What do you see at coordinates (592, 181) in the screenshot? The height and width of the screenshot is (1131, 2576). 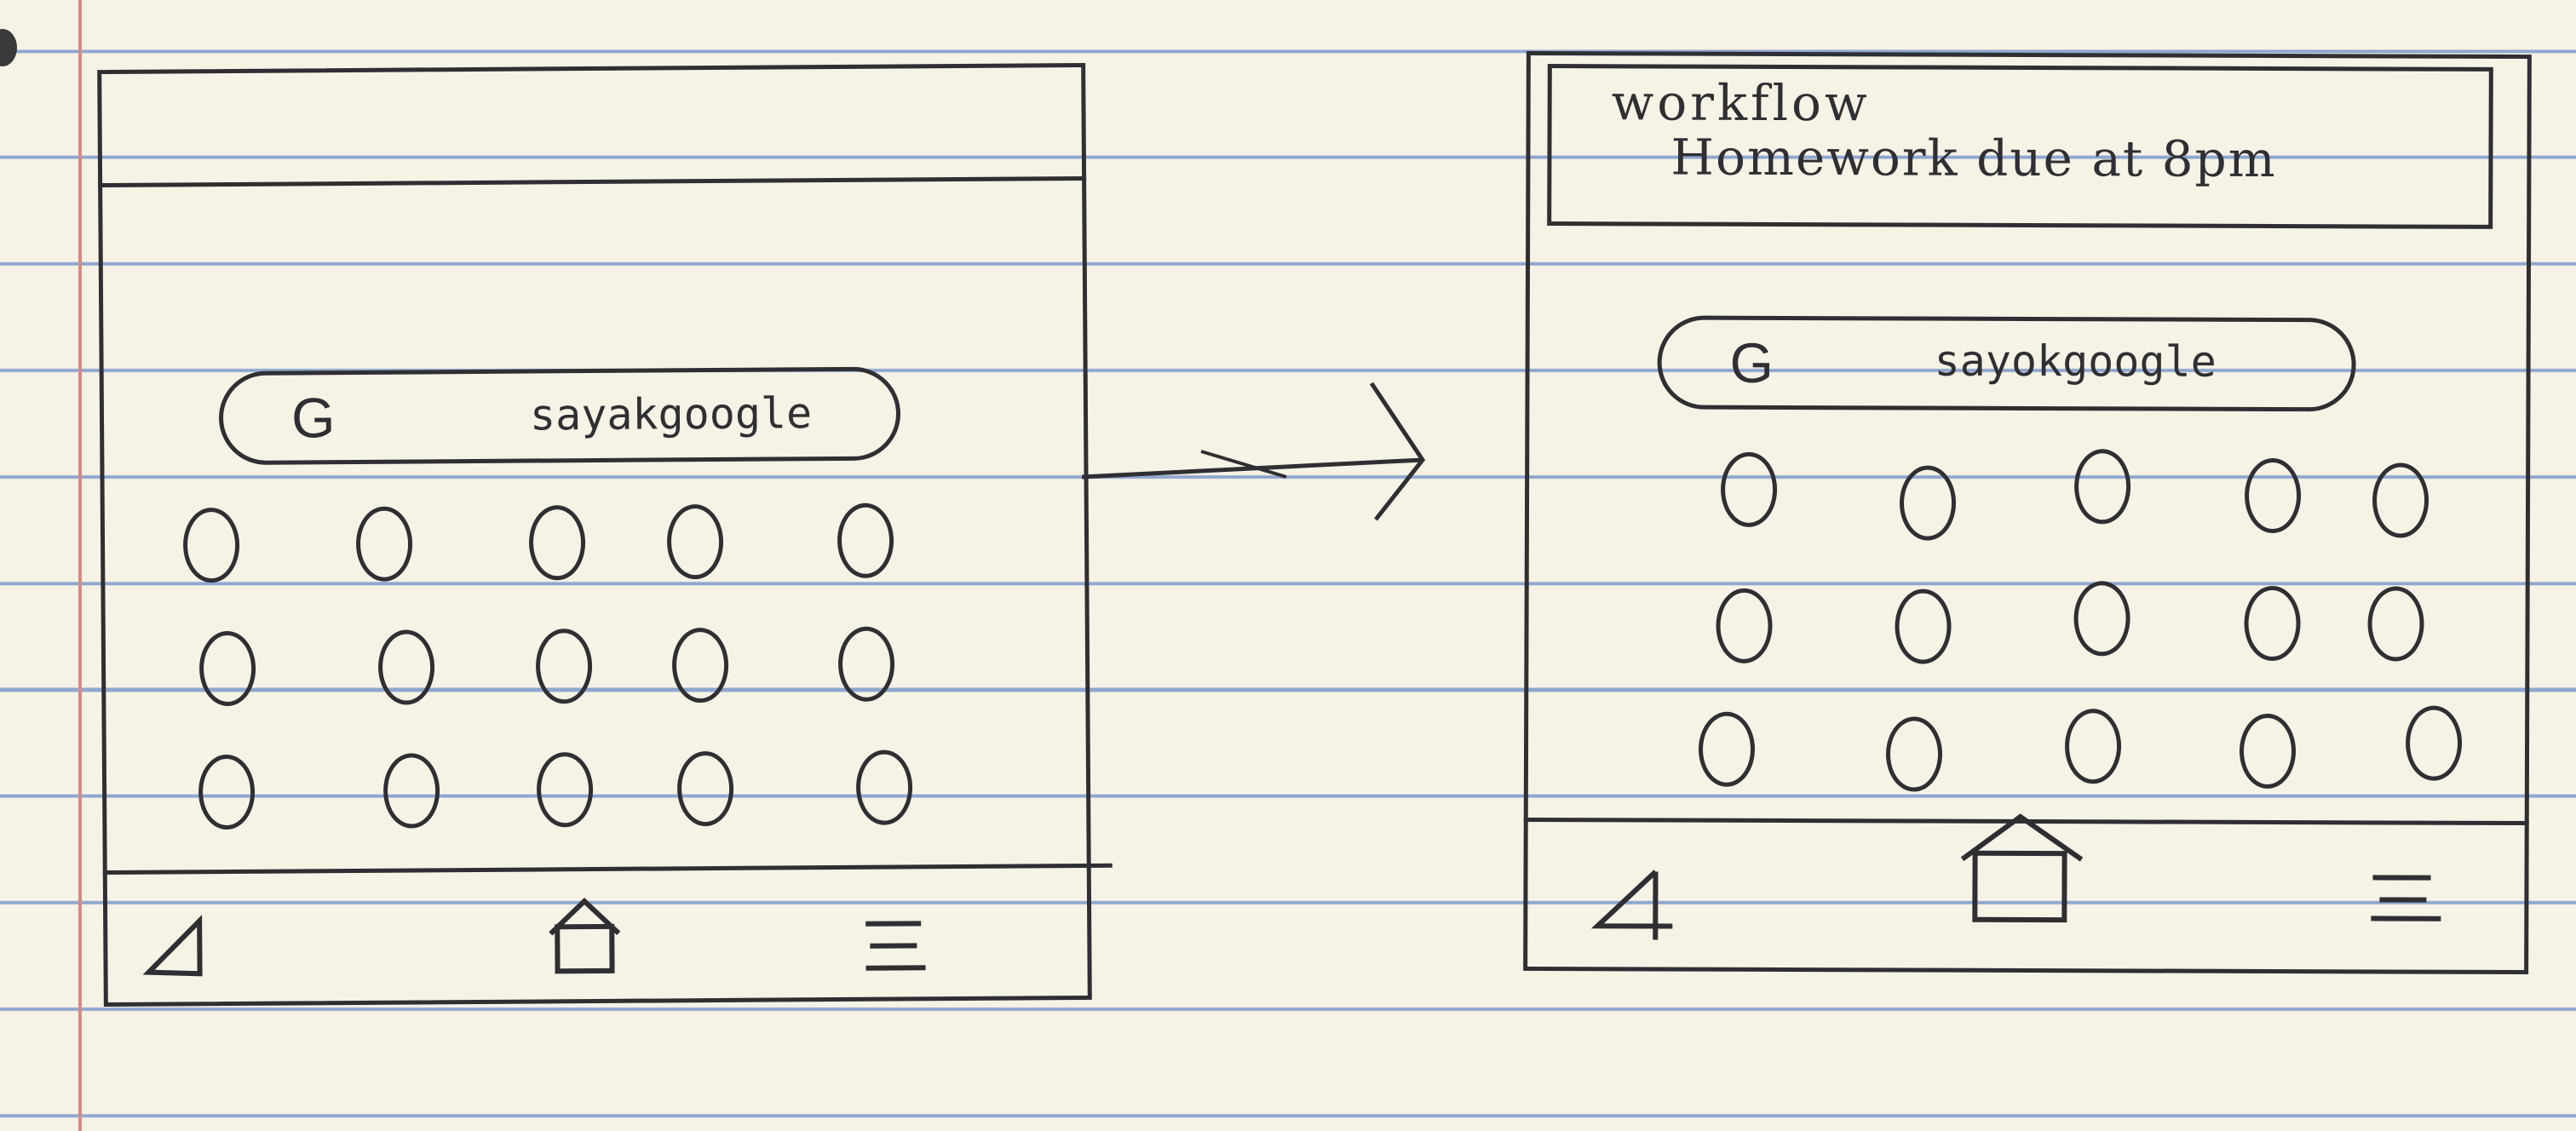 I see `status-bar-divider` at bounding box center [592, 181].